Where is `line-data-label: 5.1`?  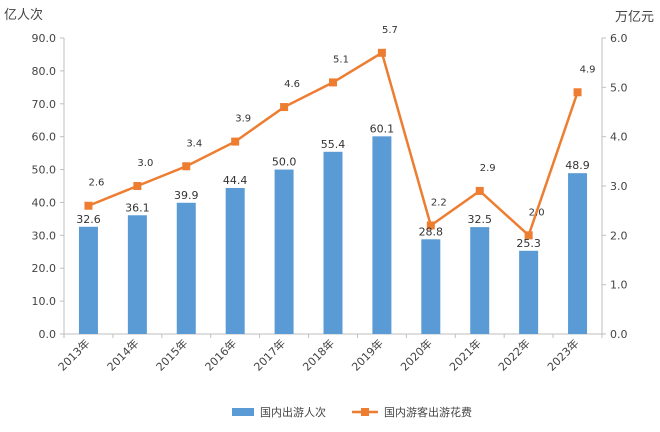 line-data-label: 5.1 is located at coordinates (341, 59).